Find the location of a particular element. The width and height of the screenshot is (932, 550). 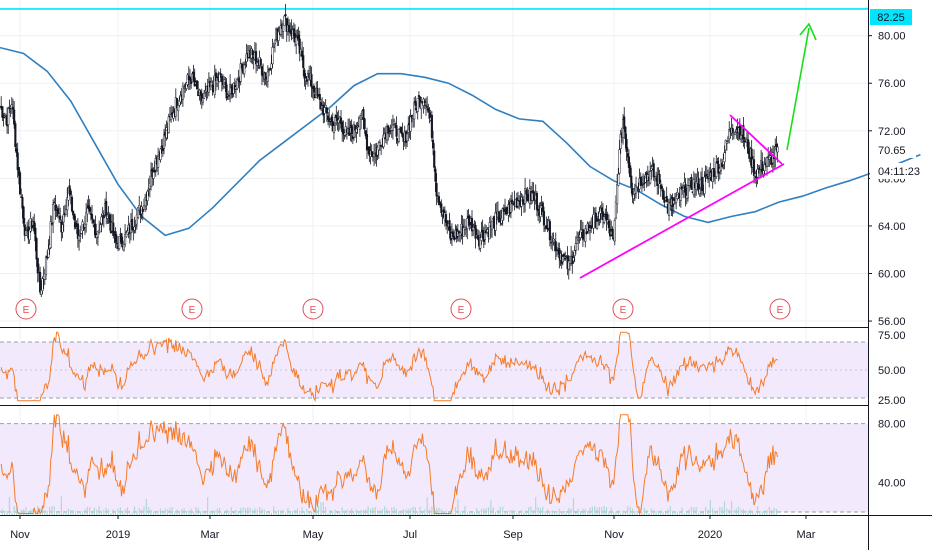

oscillator-2-tick-label: 80.00 is located at coordinates (892, 425).